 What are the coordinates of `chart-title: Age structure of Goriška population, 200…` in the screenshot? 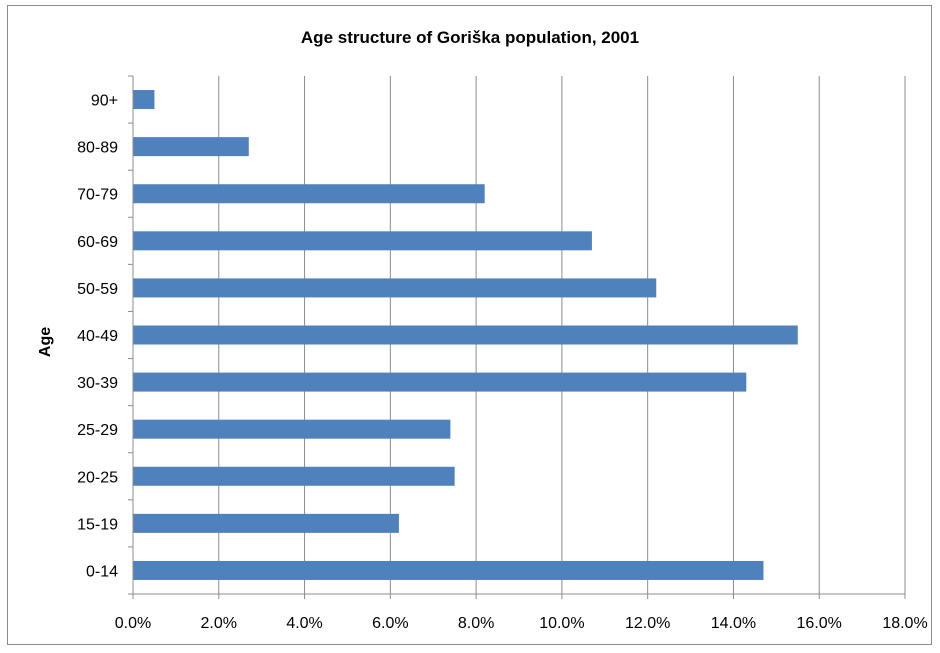 It's located at (470, 37).